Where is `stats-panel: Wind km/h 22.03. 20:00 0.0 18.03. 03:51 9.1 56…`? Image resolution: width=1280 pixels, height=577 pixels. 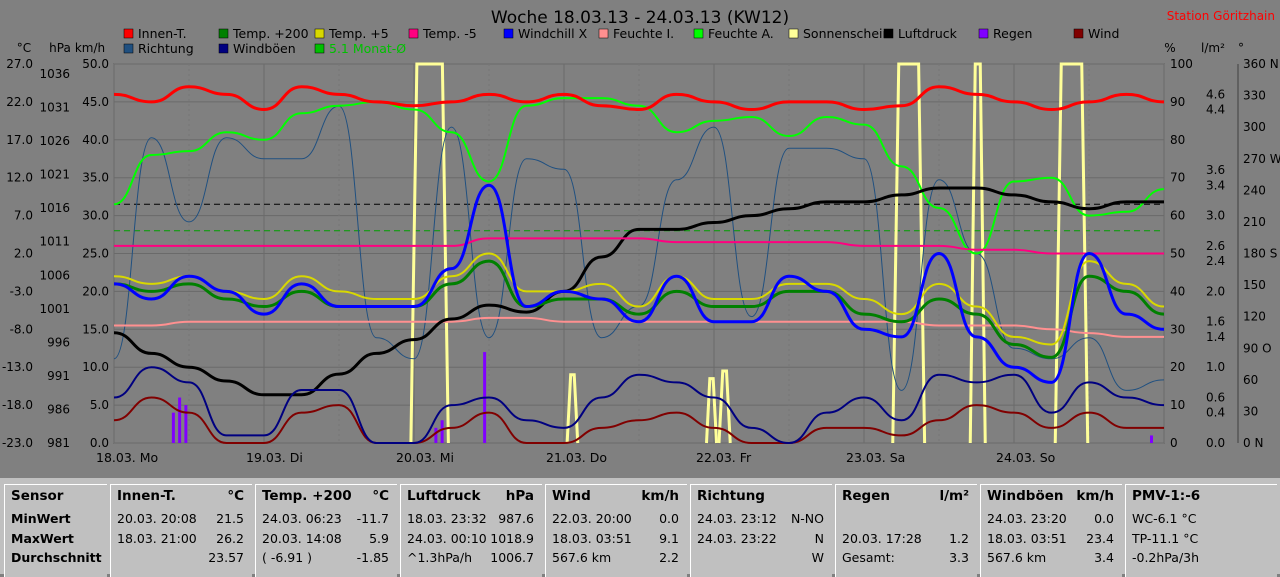
stats-panel: Wind km/h 22.03. 20:00 0.0 18.03. 03:51 9.1 56… is located at coordinates (616, 530).